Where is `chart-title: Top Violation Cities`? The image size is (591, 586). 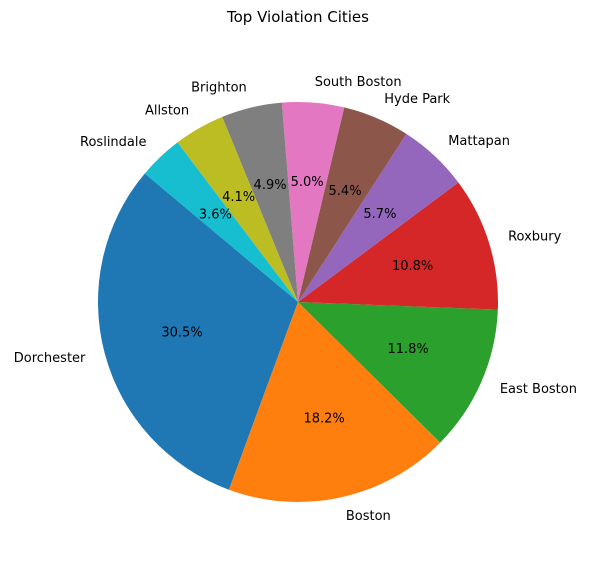
chart-title: Top Violation Cities is located at coordinates (297, 17).